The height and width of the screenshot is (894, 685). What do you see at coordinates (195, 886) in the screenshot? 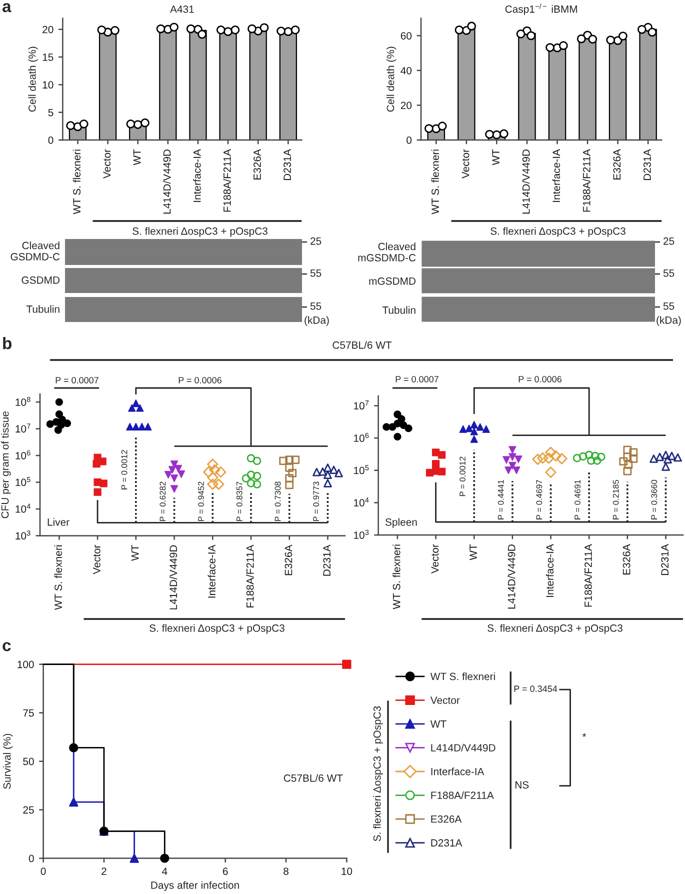
I see `x-axis-title: Days after infection` at bounding box center [195, 886].